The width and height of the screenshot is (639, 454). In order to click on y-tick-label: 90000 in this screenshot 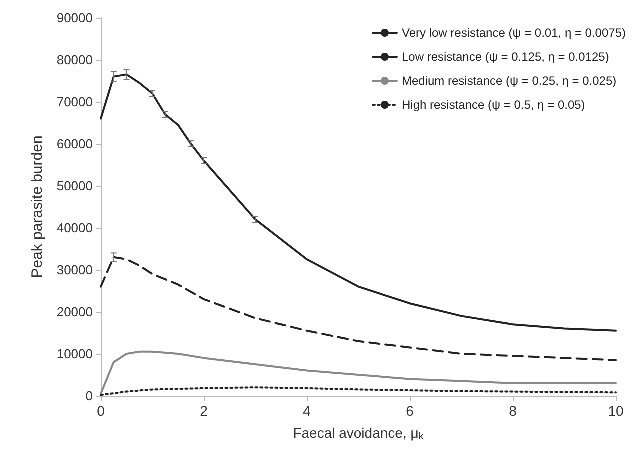, I will do `click(74, 18)`.